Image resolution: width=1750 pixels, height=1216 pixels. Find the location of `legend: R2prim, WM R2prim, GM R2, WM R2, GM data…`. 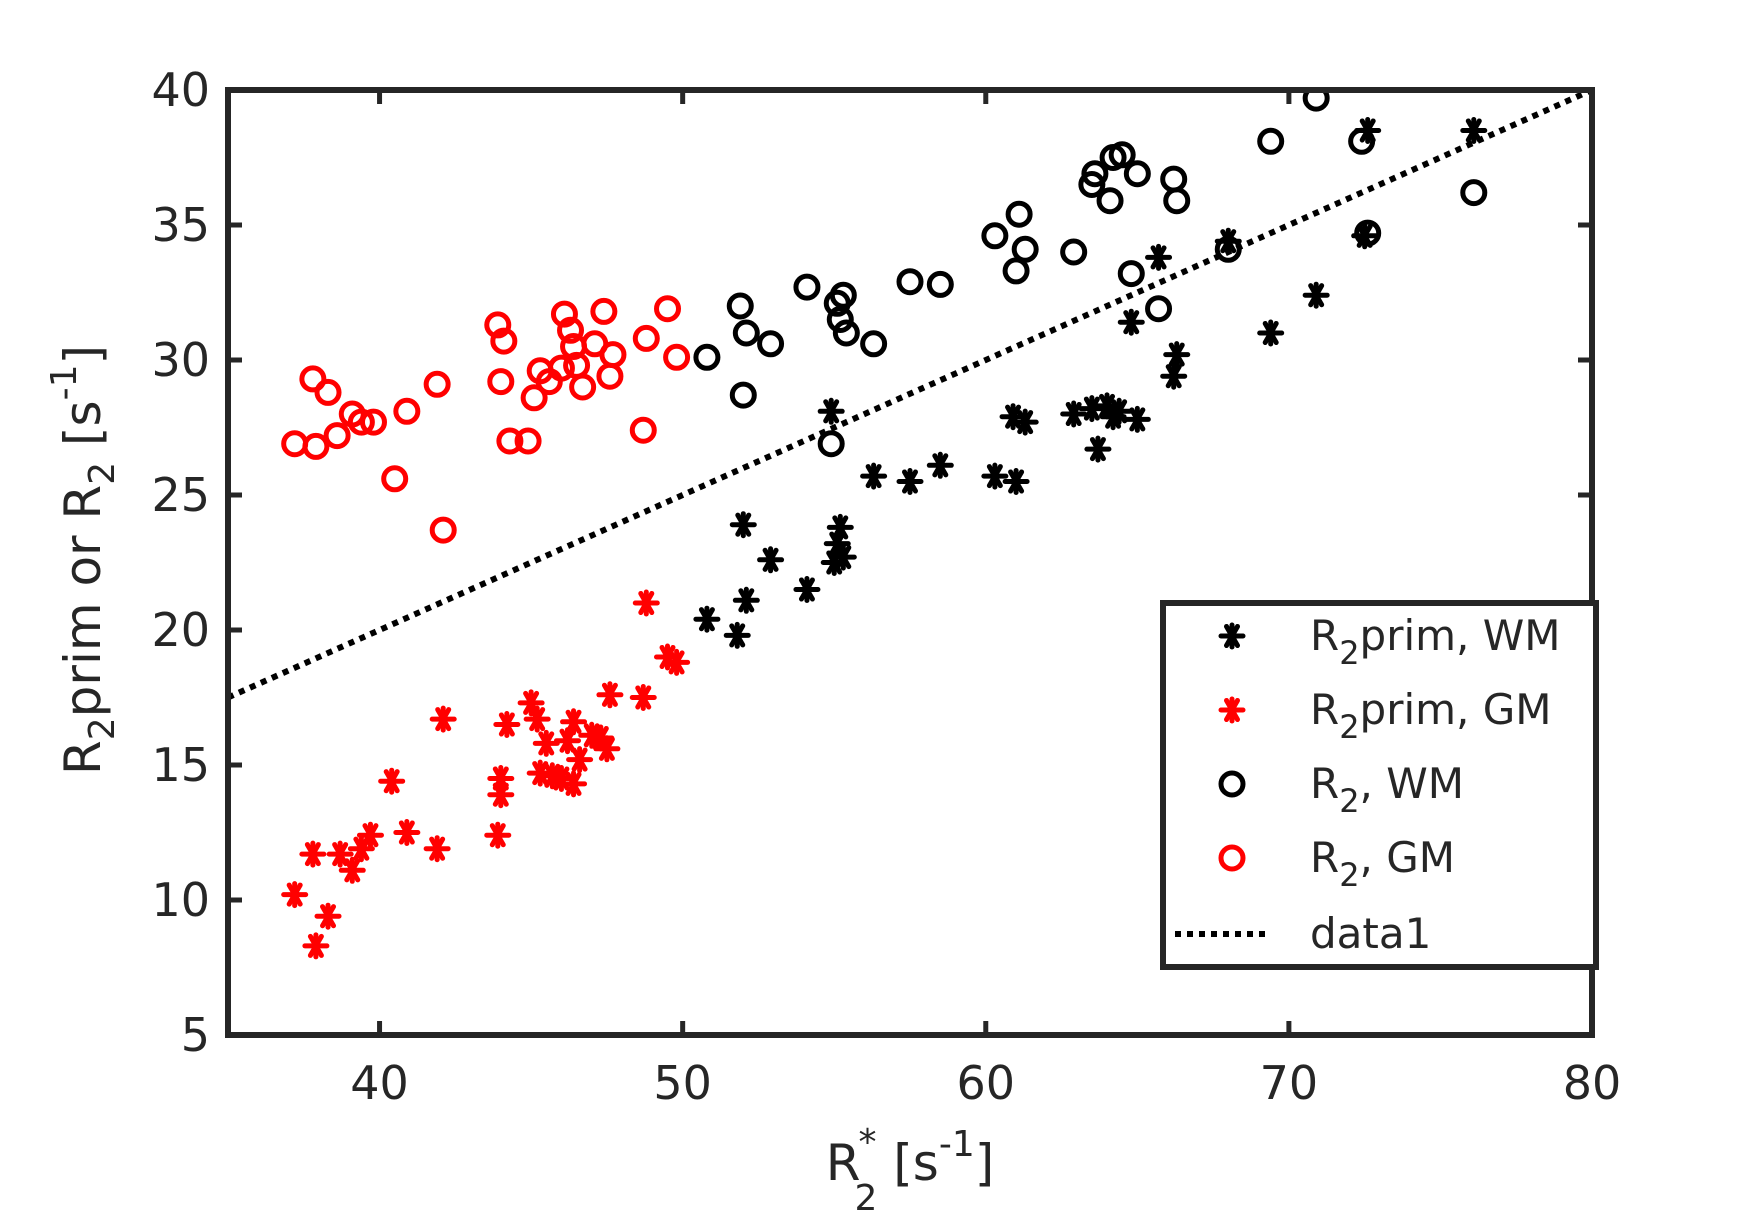

legend: R2prim, WM R2prim, GM R2, WM R2, GM data… is located at coordinates (1379, 785).